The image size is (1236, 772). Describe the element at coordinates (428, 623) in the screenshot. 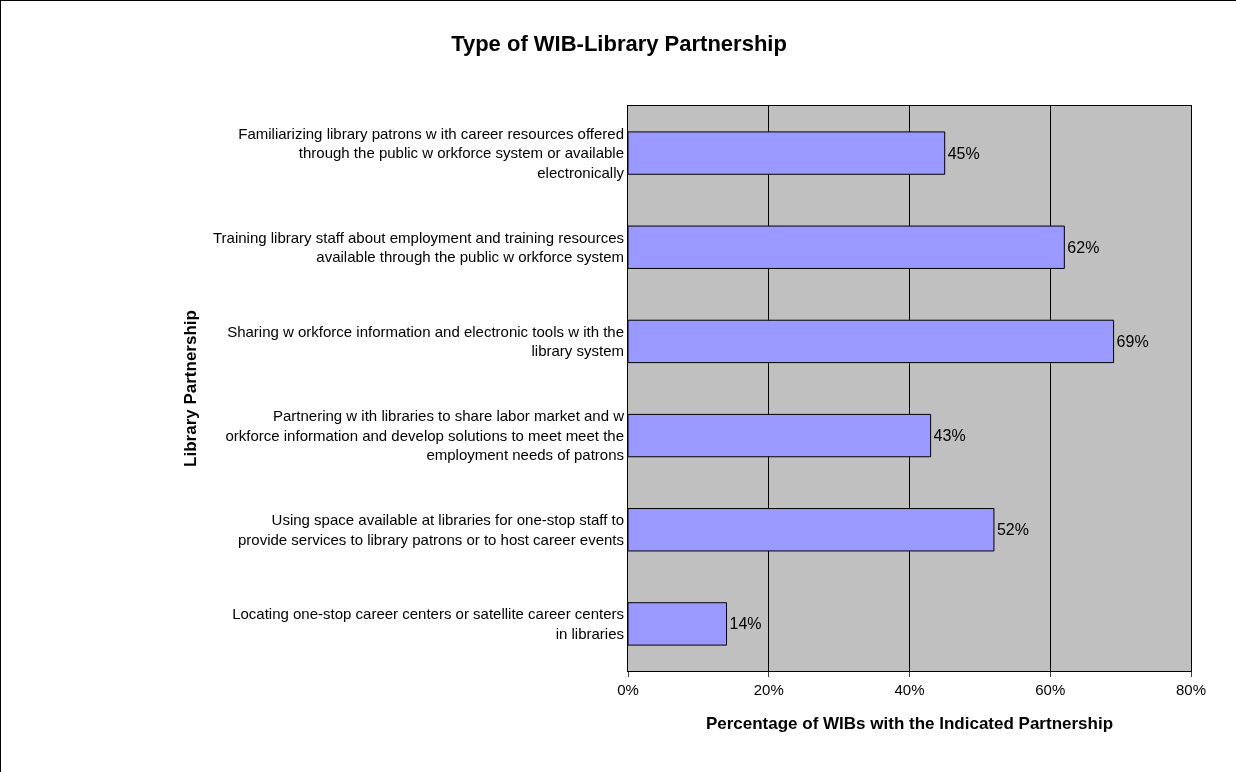

I see `y-tick-label: Locating one-stop career centers or satellite career centers in libraries` at that location.